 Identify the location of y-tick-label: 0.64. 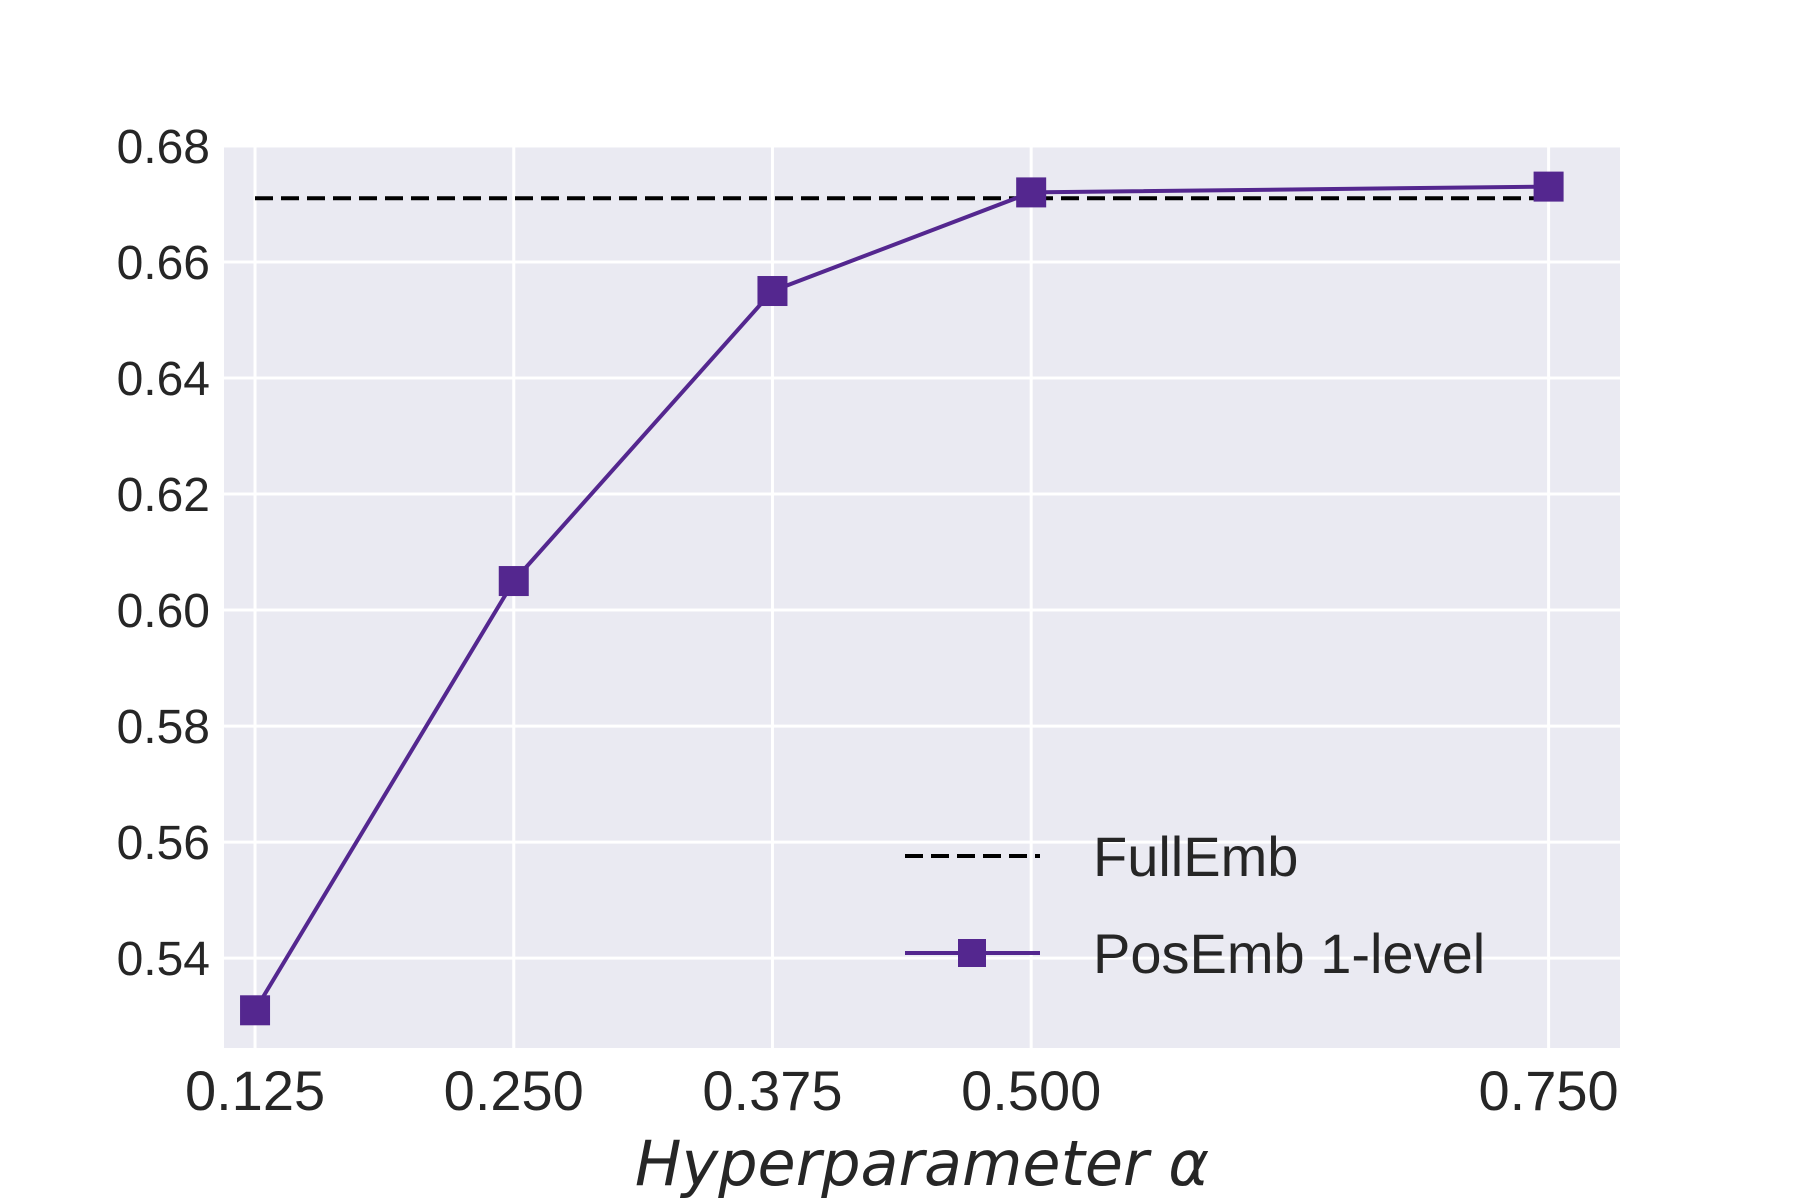
(163, 379).